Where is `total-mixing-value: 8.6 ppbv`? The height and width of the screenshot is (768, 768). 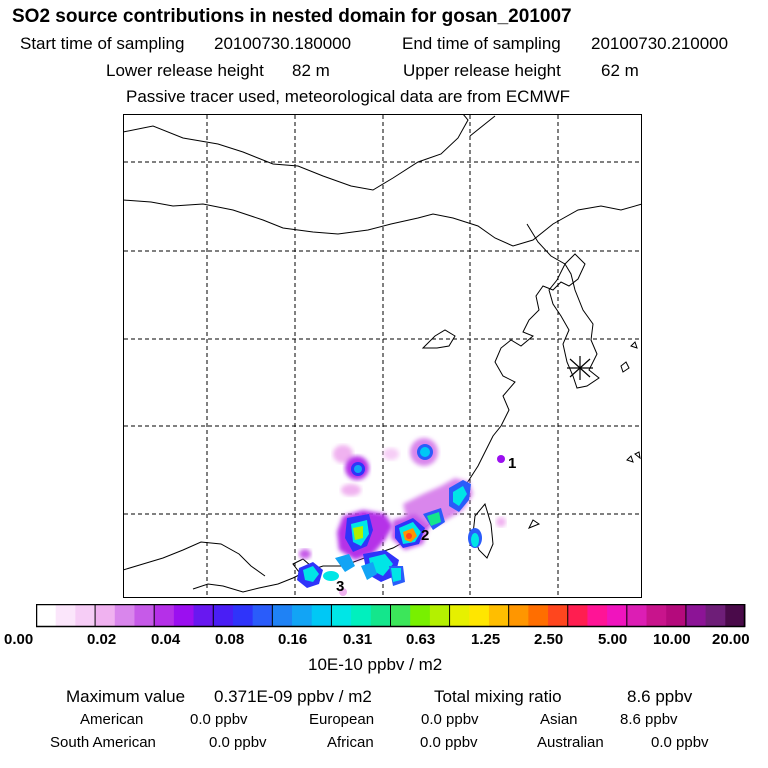
total-mixing-value: 8.6 ppbv is located at coordinates (660, 696).